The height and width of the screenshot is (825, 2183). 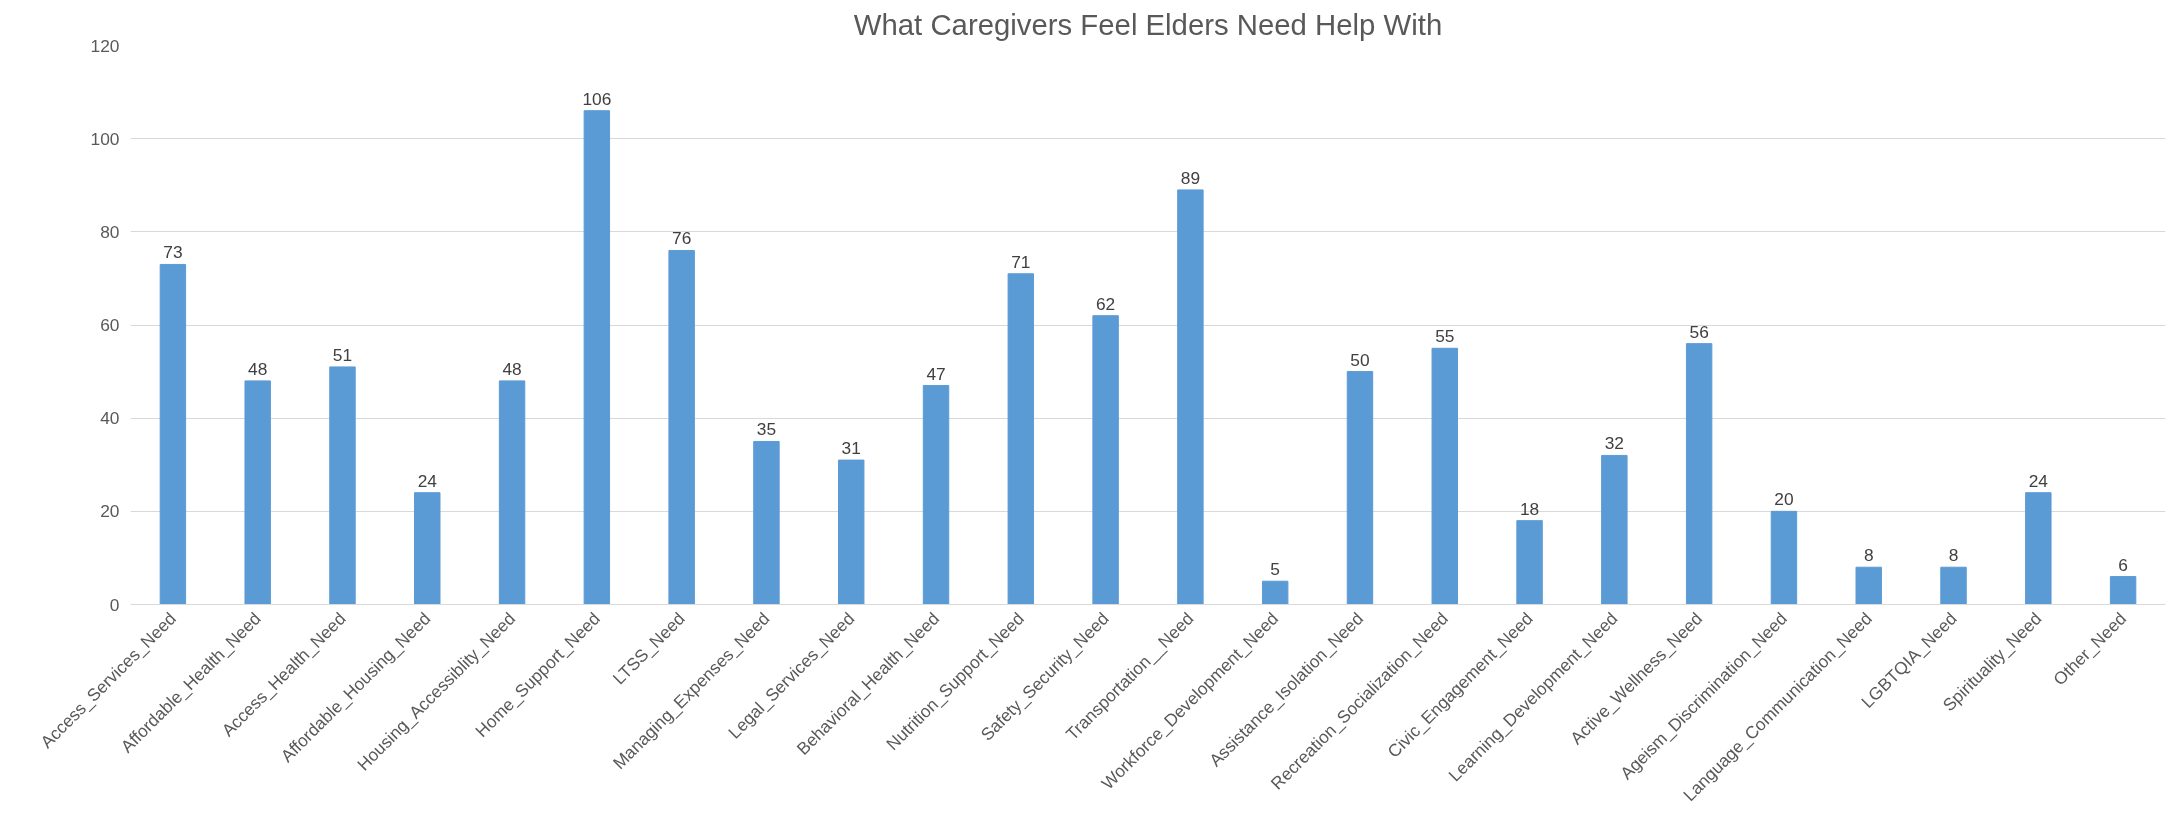 What do you see at coordinates (851, 448) in the screenshot?
I see `data-label: 31` at bounding box center [851, 448].